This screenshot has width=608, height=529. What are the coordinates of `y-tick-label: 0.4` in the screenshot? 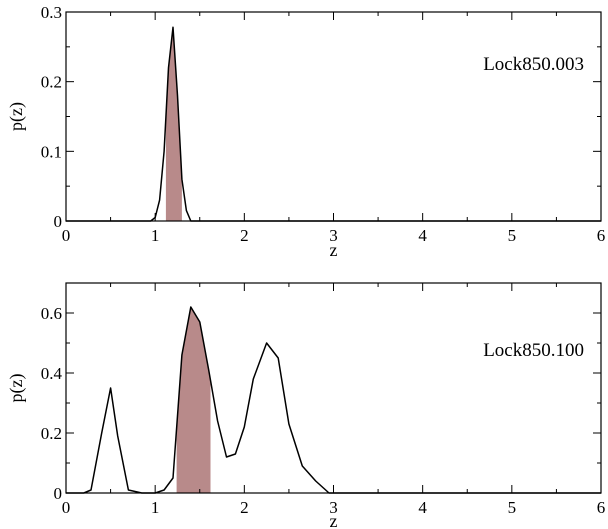 It's located at (52, 373).